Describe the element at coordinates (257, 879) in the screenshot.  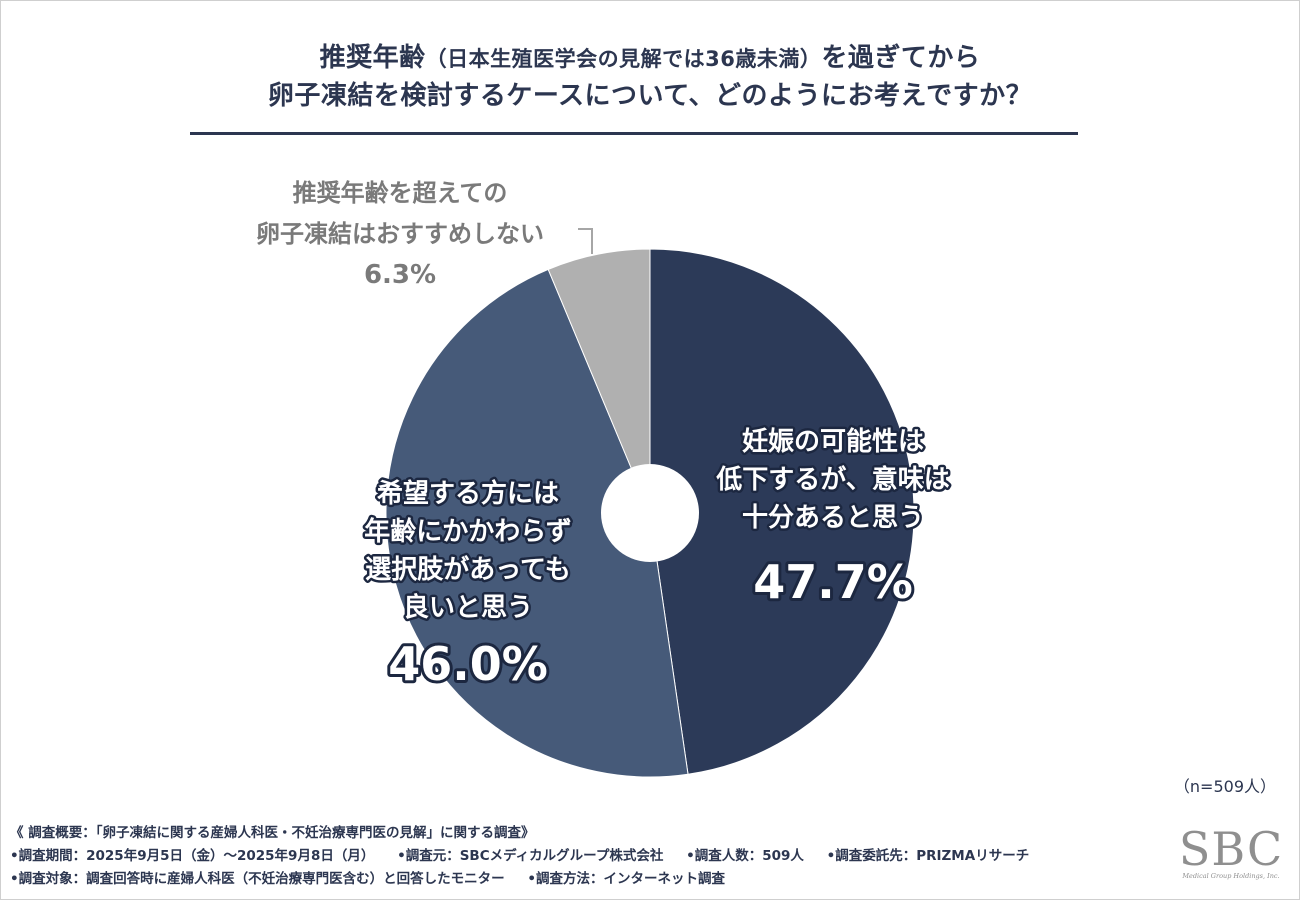
I see `survey-target: •調査対象：調査回答時に産婦人科医（不妊治療専門医含む）と回答したモニター` at that location.